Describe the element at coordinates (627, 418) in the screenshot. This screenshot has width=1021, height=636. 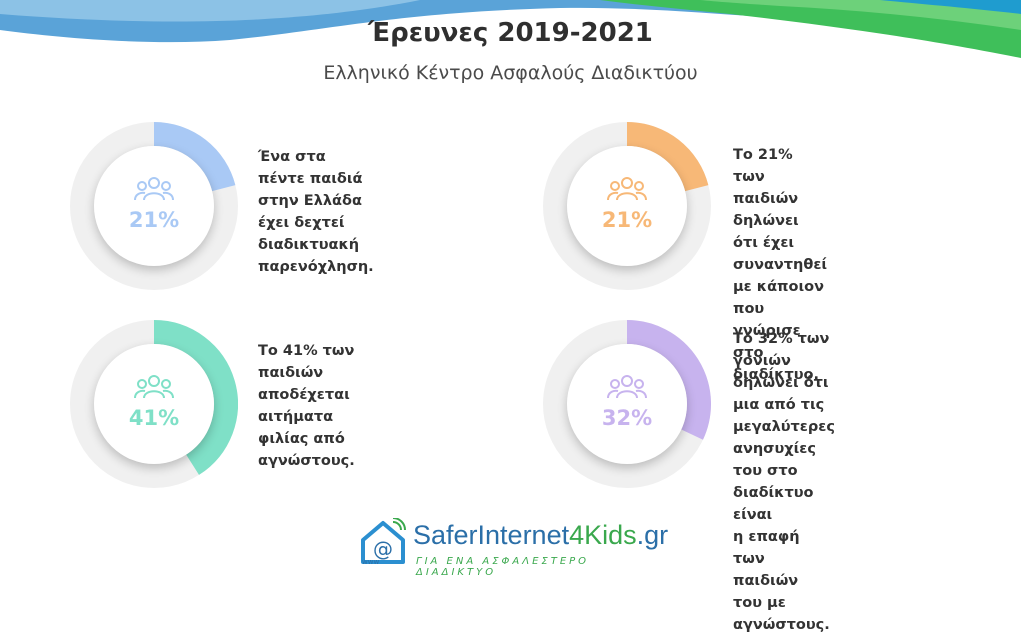
I see `stat-percent: 32%` at that location.